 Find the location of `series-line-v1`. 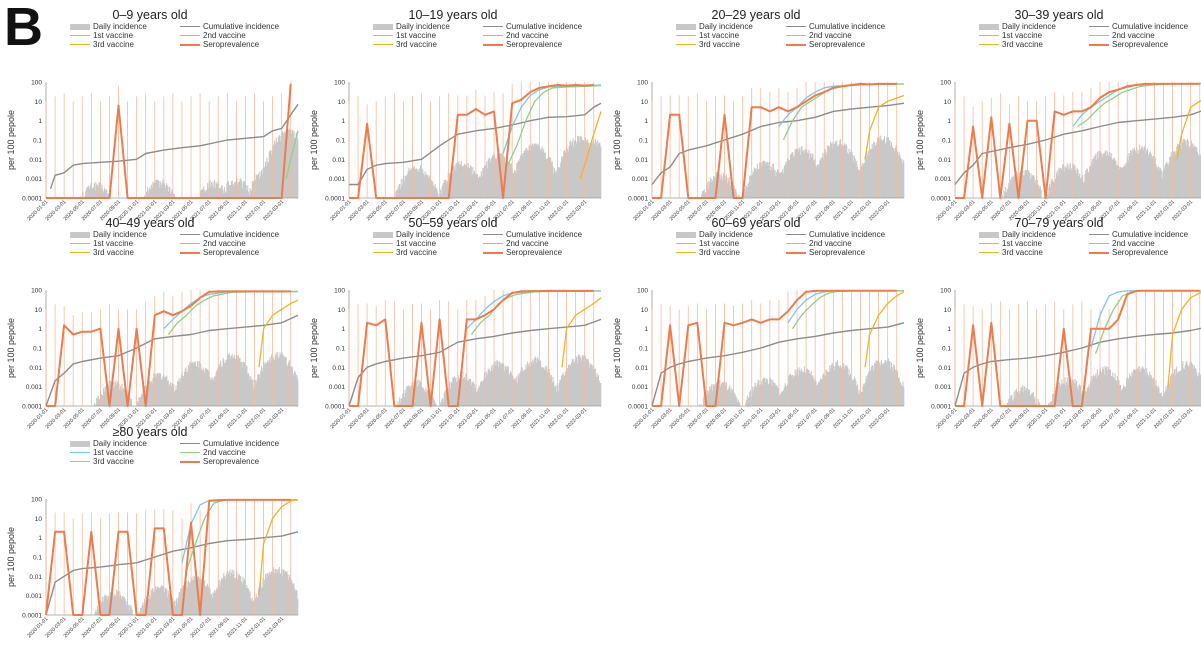

series-line-v1 is located at coordinates (533, 310).